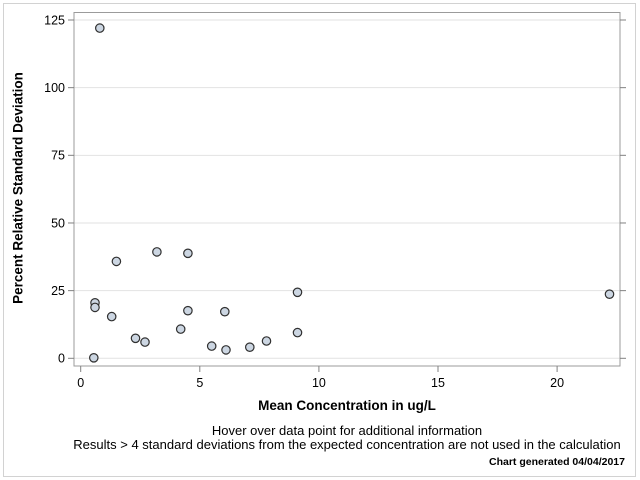 The image size is (640, 480). What do you see at coordinates (557, 462) in the screenshot?
I see `chart-generated-date: Chart generated 04/04/2017` at bounding box center [557, 462].